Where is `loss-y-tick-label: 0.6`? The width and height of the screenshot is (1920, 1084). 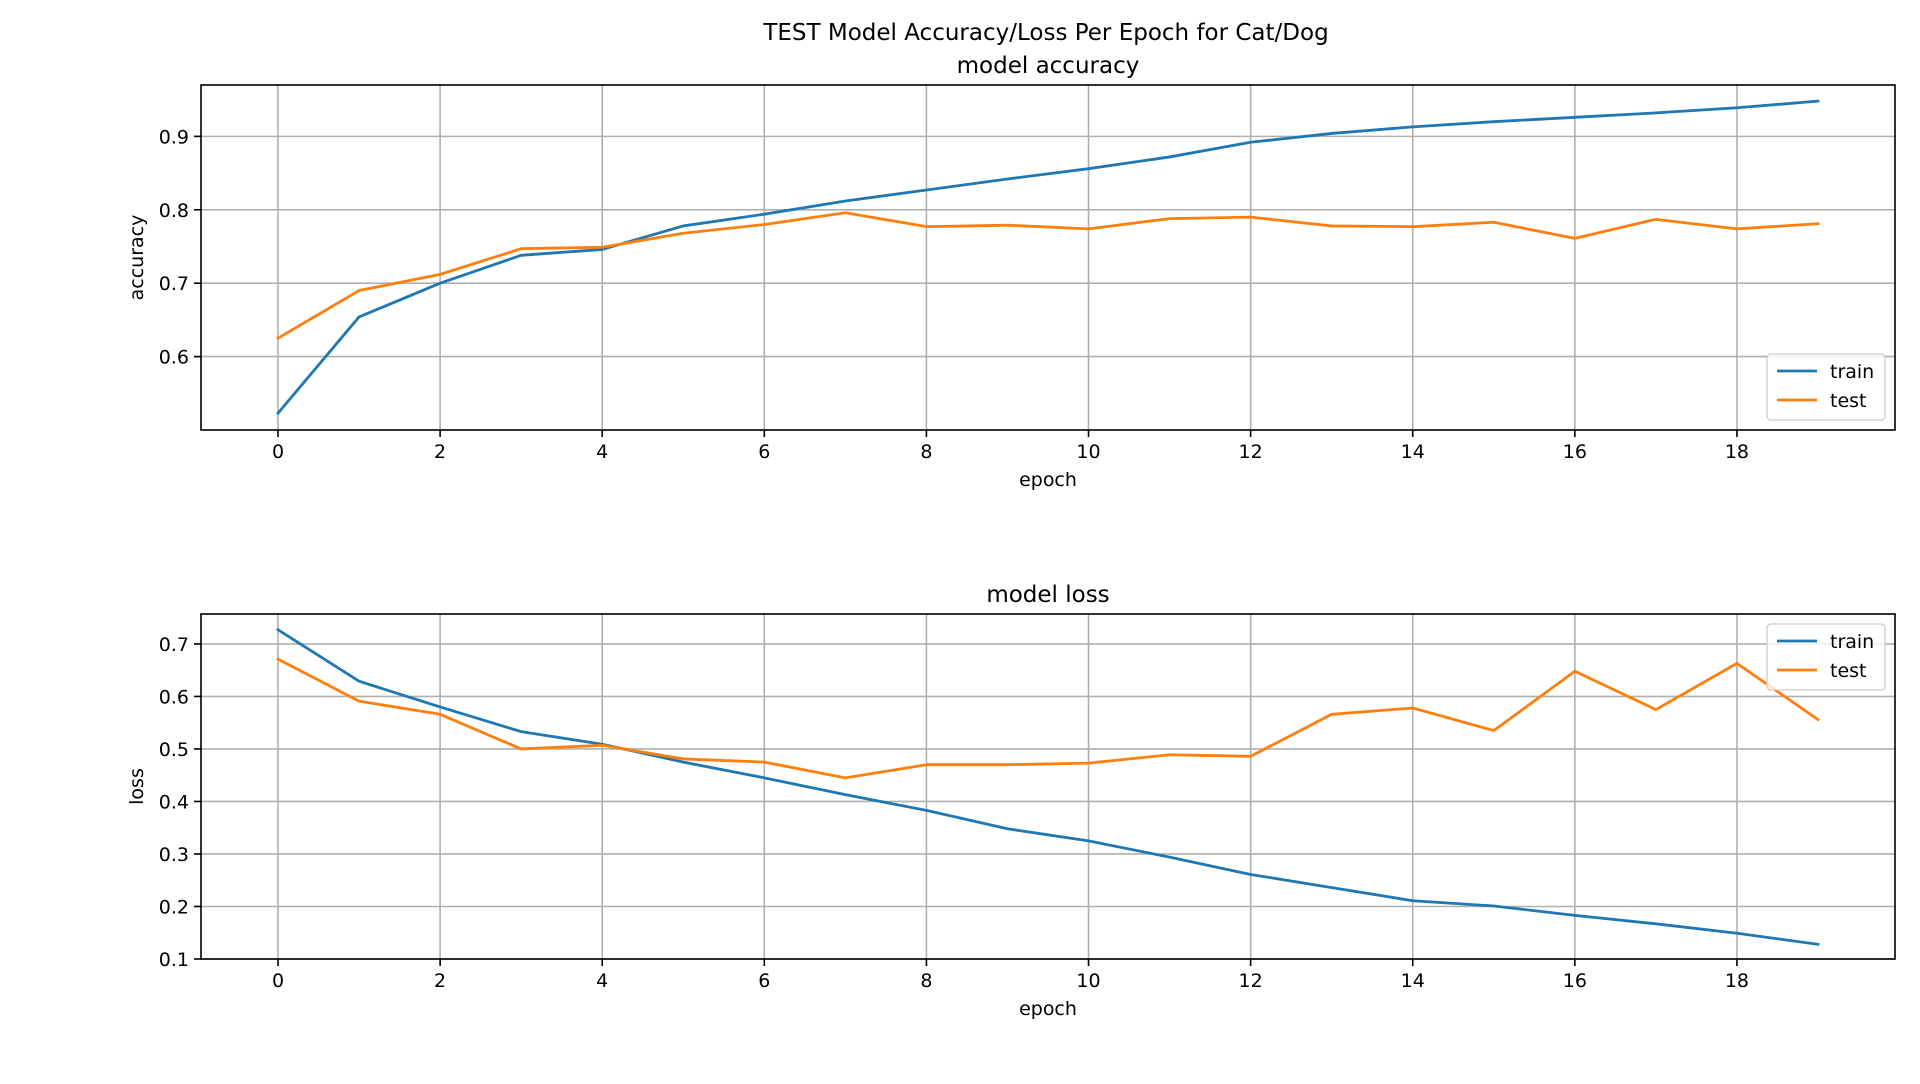
loss-y-tick-label: 0.6 is located at coordinates (174, 697).